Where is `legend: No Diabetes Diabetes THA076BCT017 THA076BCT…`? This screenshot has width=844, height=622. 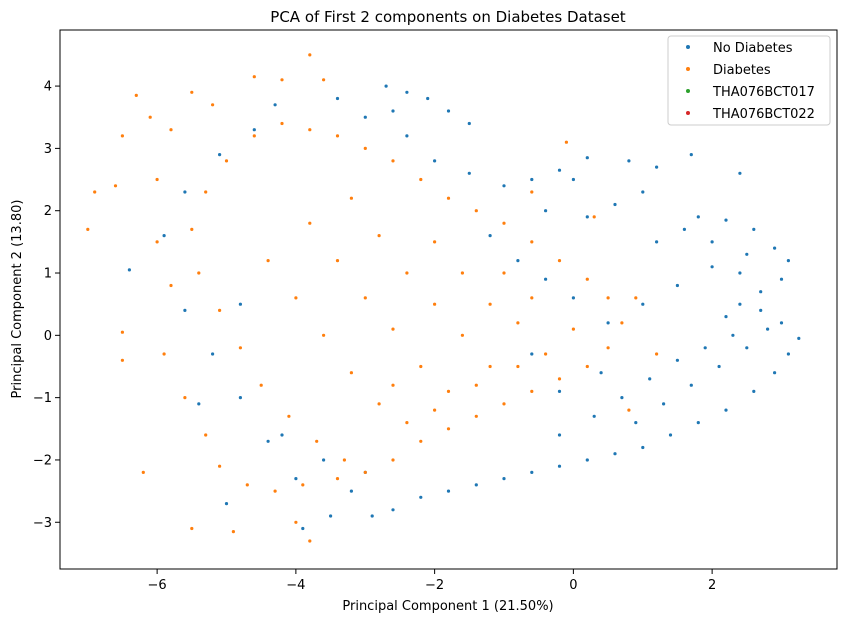
legend: No Diabetes Diabetes THA076BCT017 THA076BCT… is located at coordinates (749, 80).